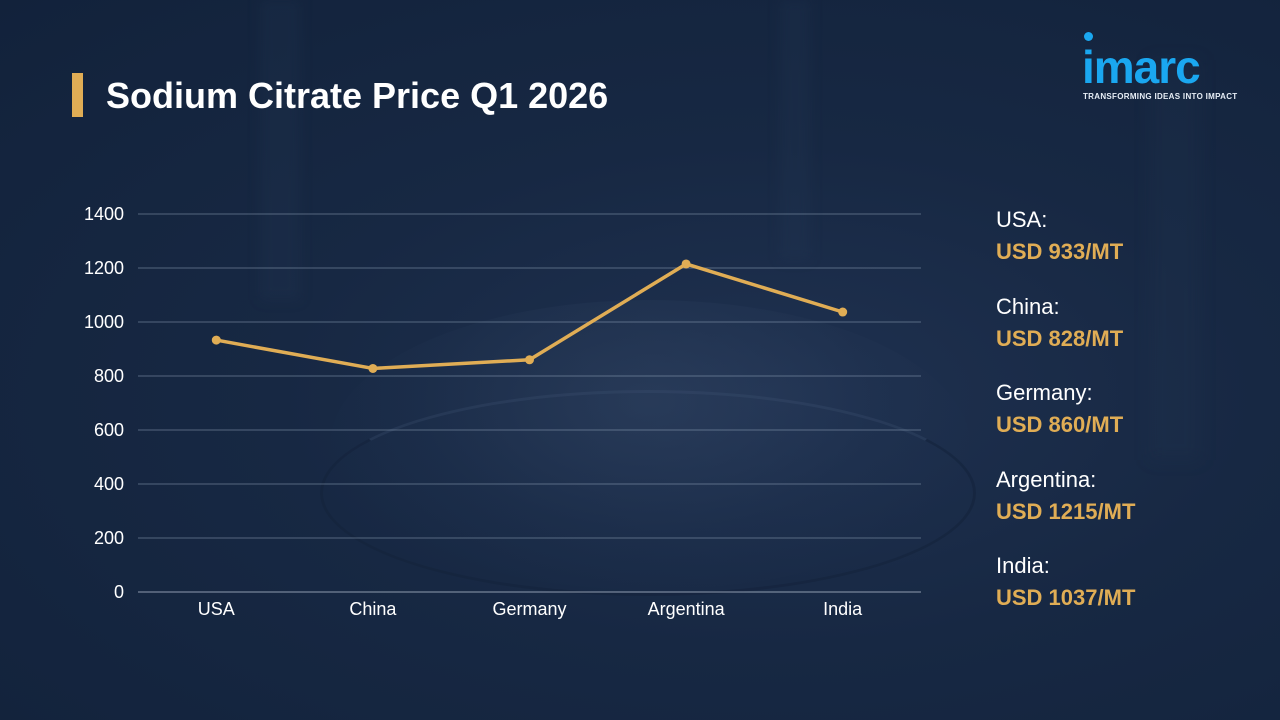  I want to click on y-tick-label: 600, so click(108, 430).